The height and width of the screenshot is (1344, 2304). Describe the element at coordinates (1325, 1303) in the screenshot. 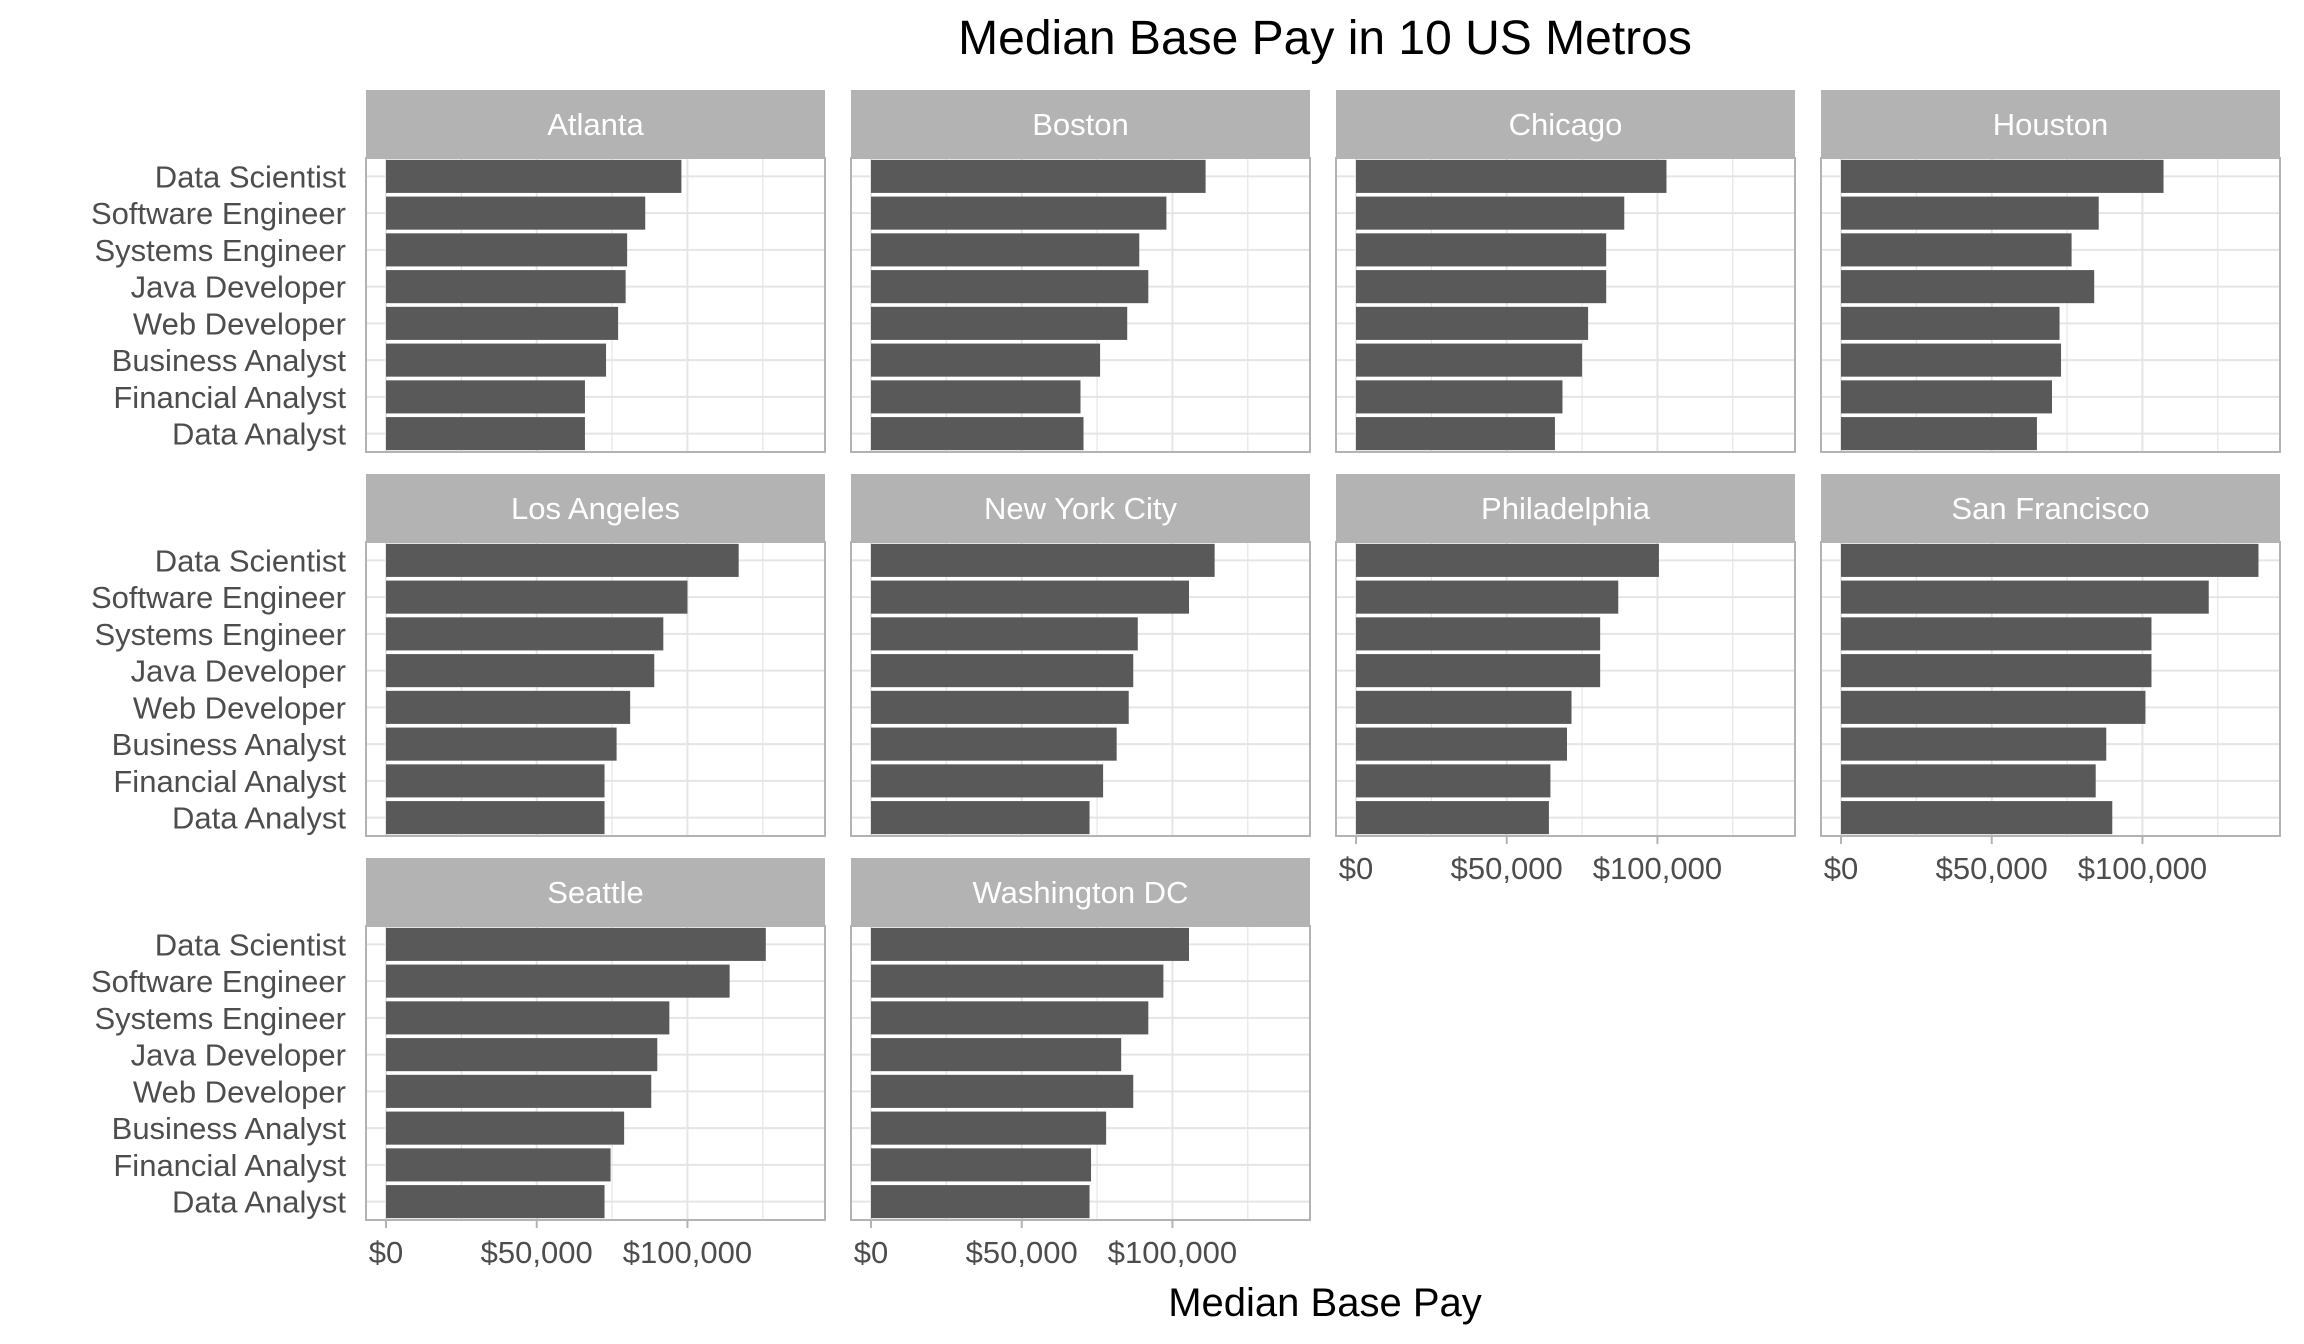

I see `x-axis-label: Median Base Pay` at that location.